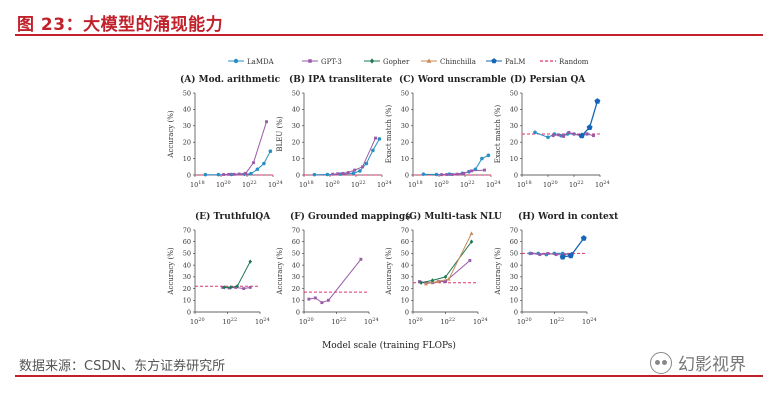 The height and width of the screenshot is (401, 778). I want to click on legend-label: Gopher, so click(396, 62).